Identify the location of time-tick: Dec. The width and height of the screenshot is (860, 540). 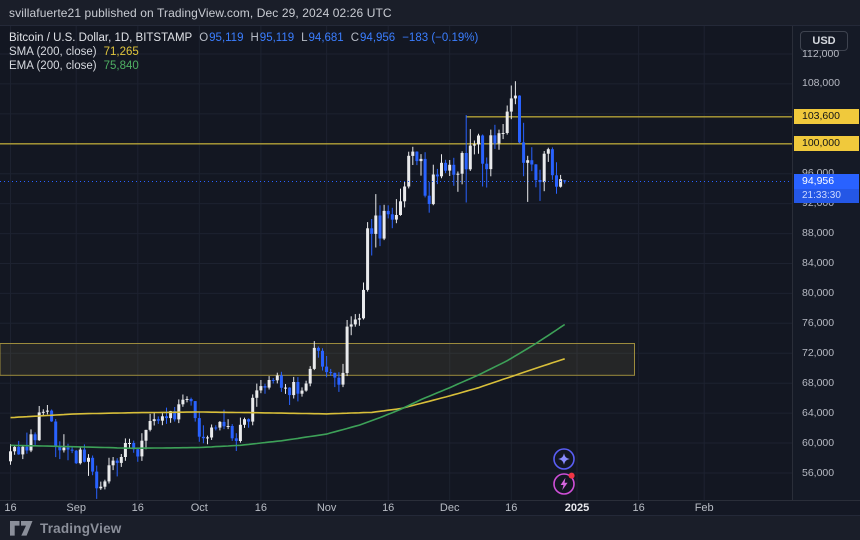
(449, 508).